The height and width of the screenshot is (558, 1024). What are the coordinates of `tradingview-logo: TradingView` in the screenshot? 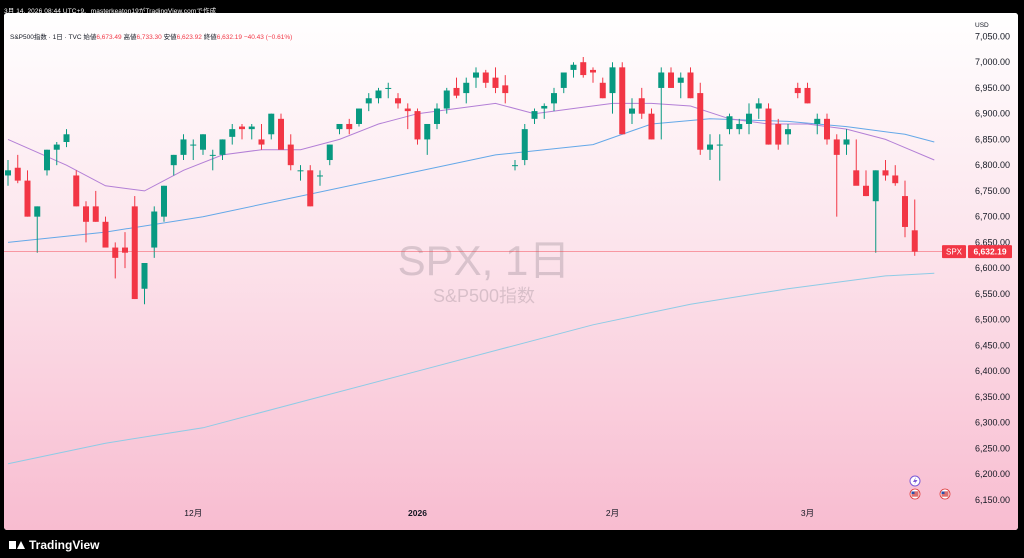 It's located at (54, 545).